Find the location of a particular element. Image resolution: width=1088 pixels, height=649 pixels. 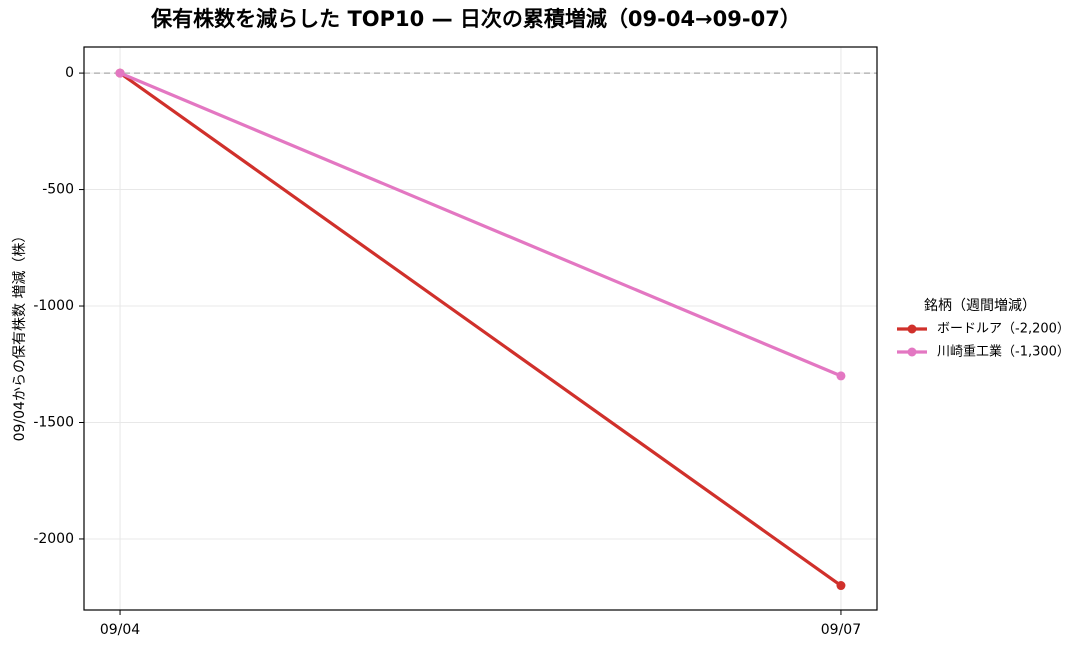

y-tick-label: -500 is located at coordinates (58, 190).